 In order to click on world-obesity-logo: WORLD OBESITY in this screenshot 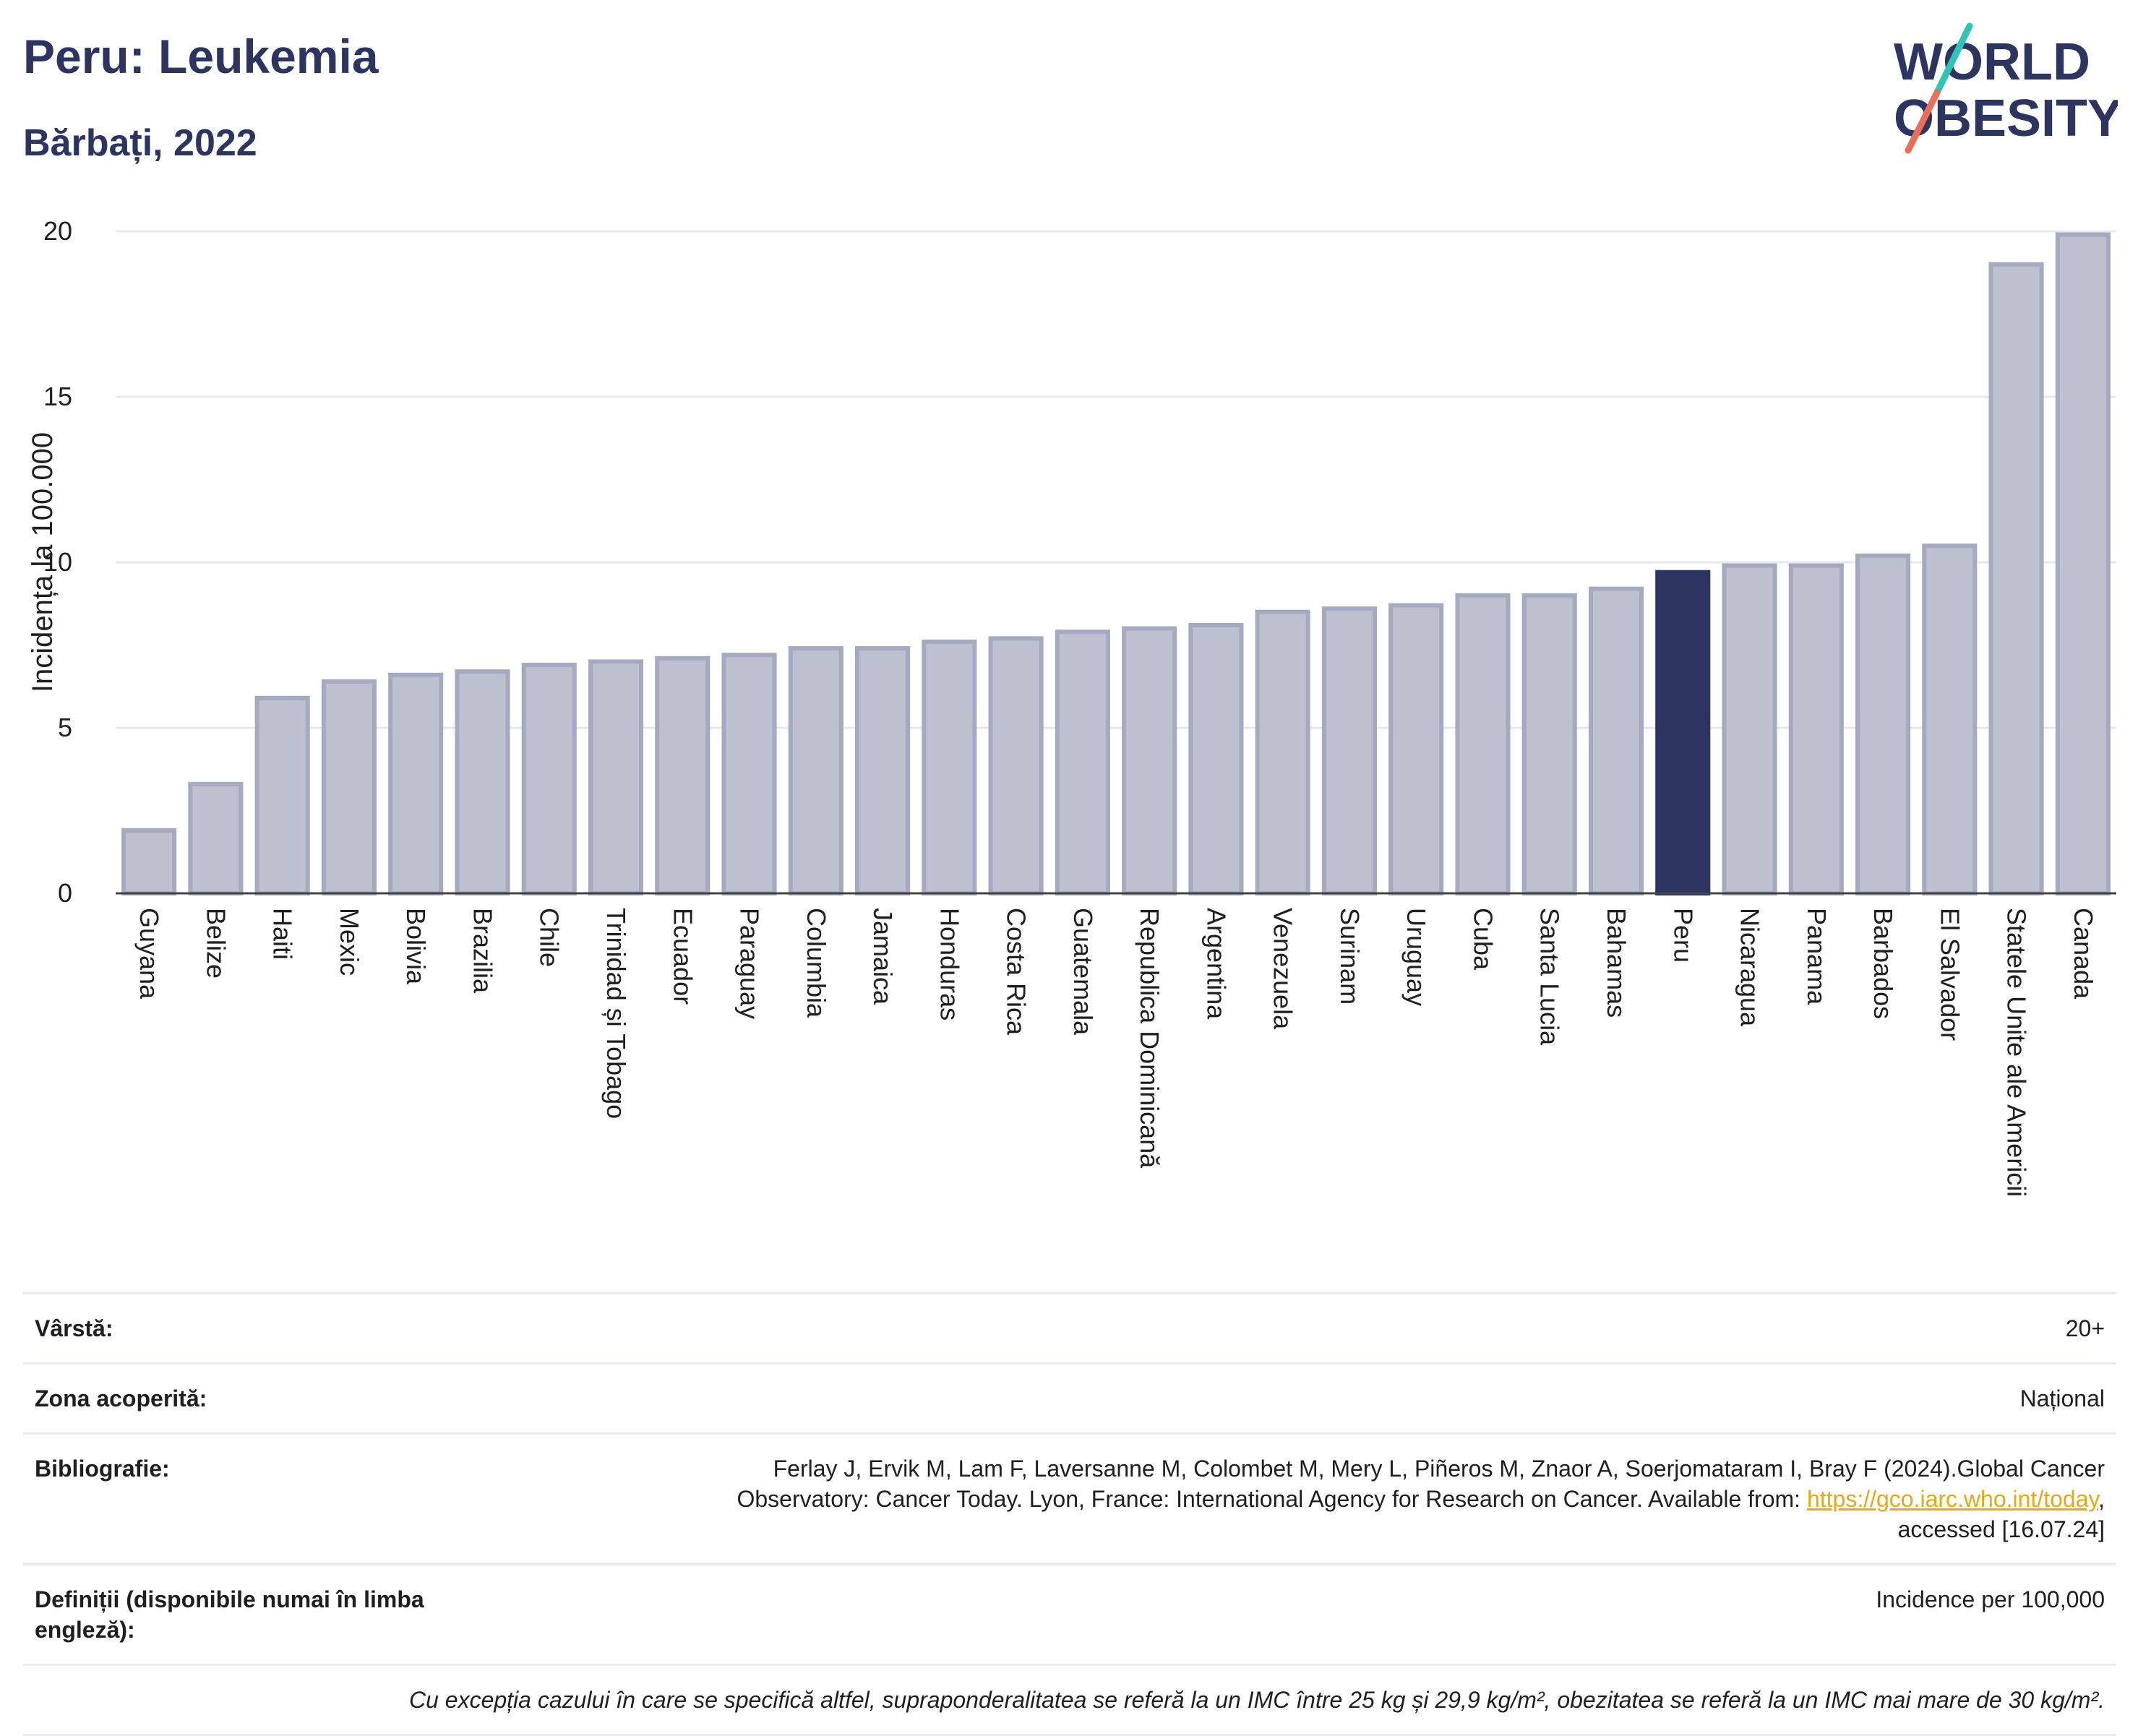, I will do `click(2006, 88)`.